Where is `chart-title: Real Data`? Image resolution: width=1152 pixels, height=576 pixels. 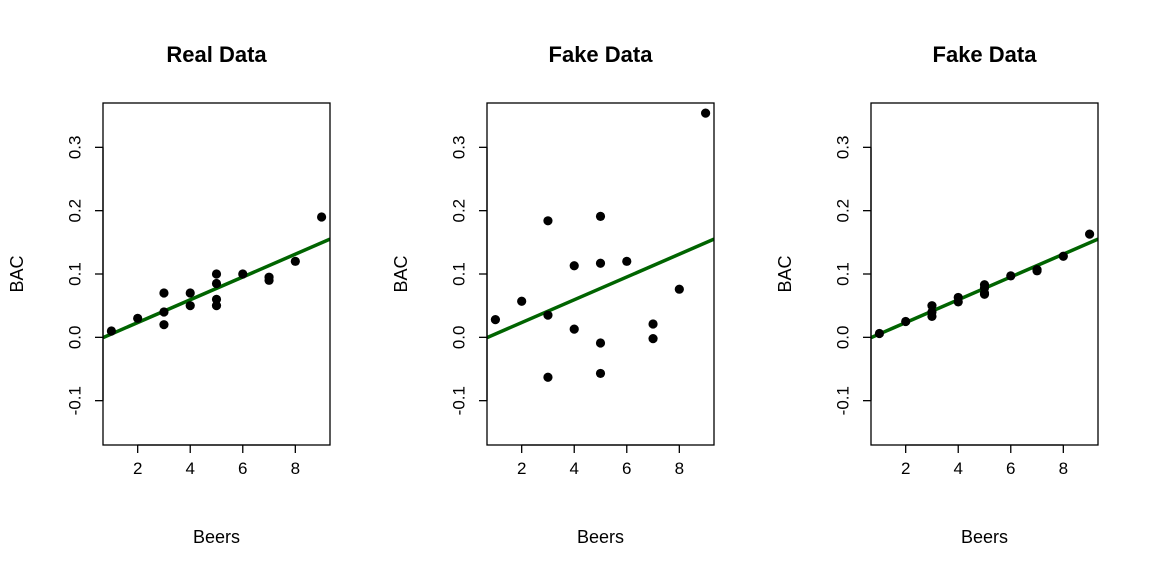
chart-title: Real Data is located at coordinates (216, 54).